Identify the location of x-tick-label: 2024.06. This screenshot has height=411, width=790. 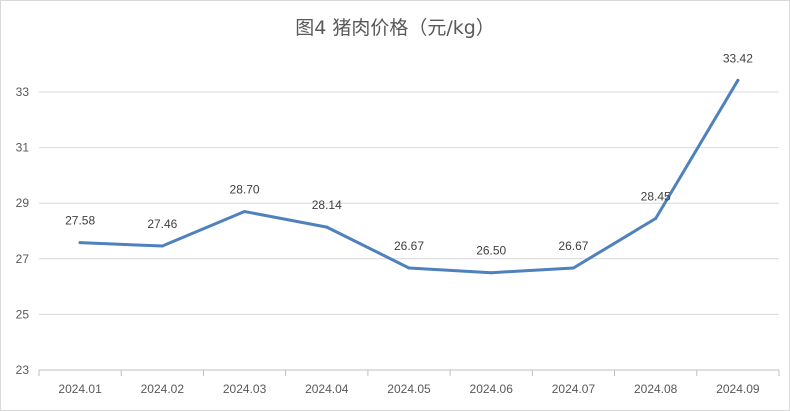
(492, 389).